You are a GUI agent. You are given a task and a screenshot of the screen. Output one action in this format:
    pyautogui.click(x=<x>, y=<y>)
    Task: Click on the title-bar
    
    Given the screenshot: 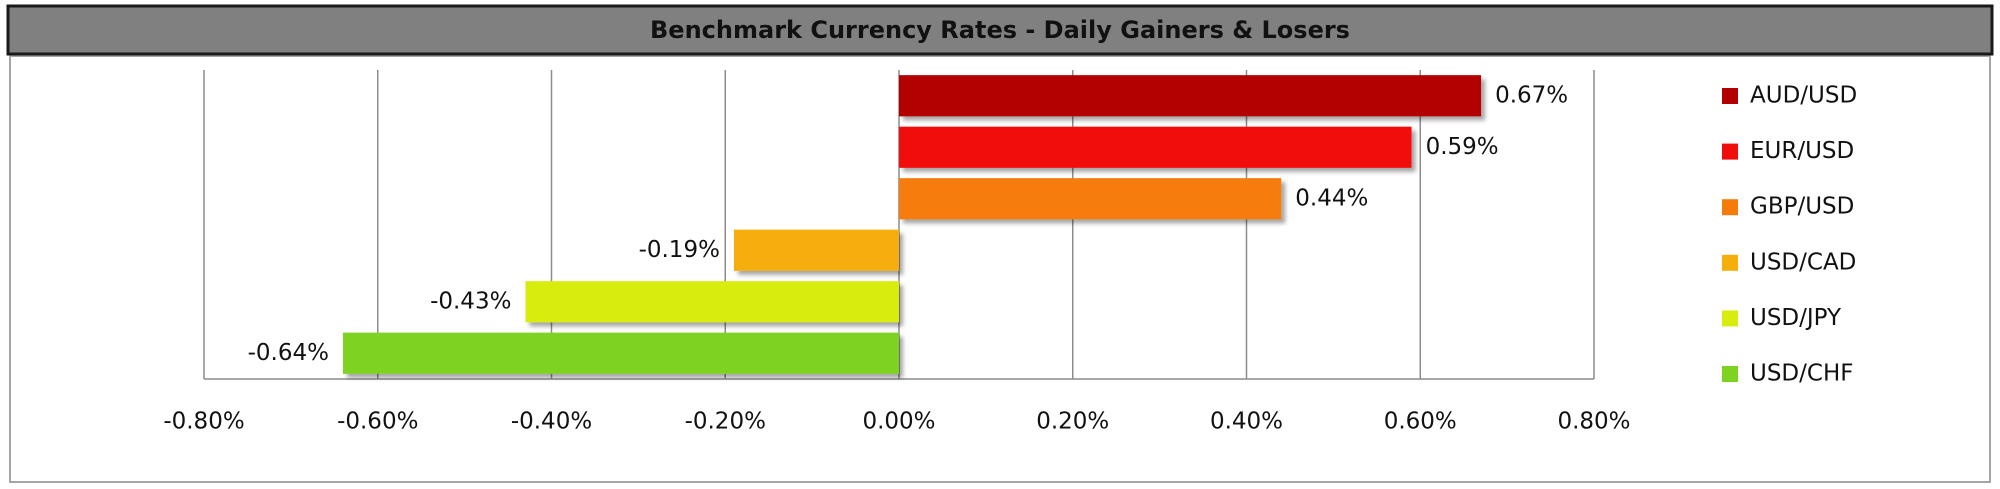 What is the action you would take?
    pyautogui.click(x=1000, y=30)
    